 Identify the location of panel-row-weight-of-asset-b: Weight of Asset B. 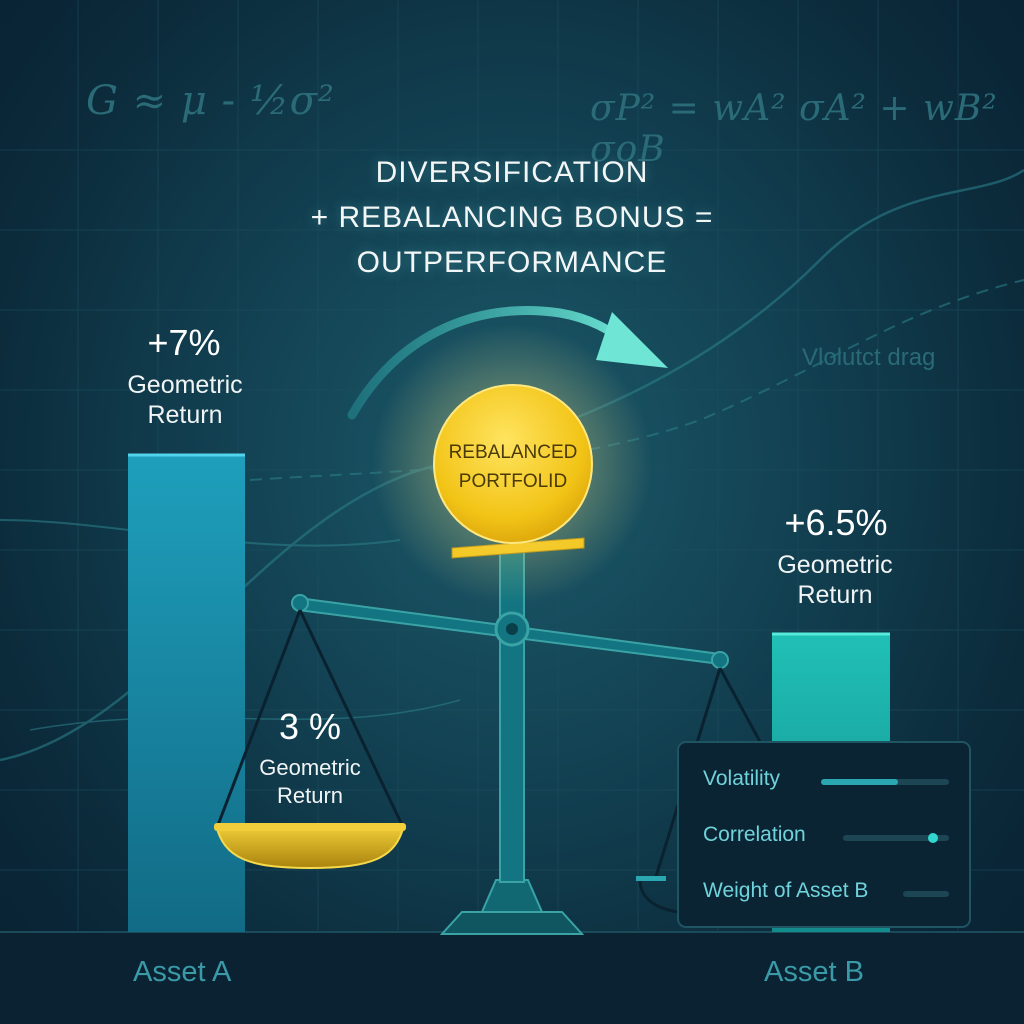
(833, 894).